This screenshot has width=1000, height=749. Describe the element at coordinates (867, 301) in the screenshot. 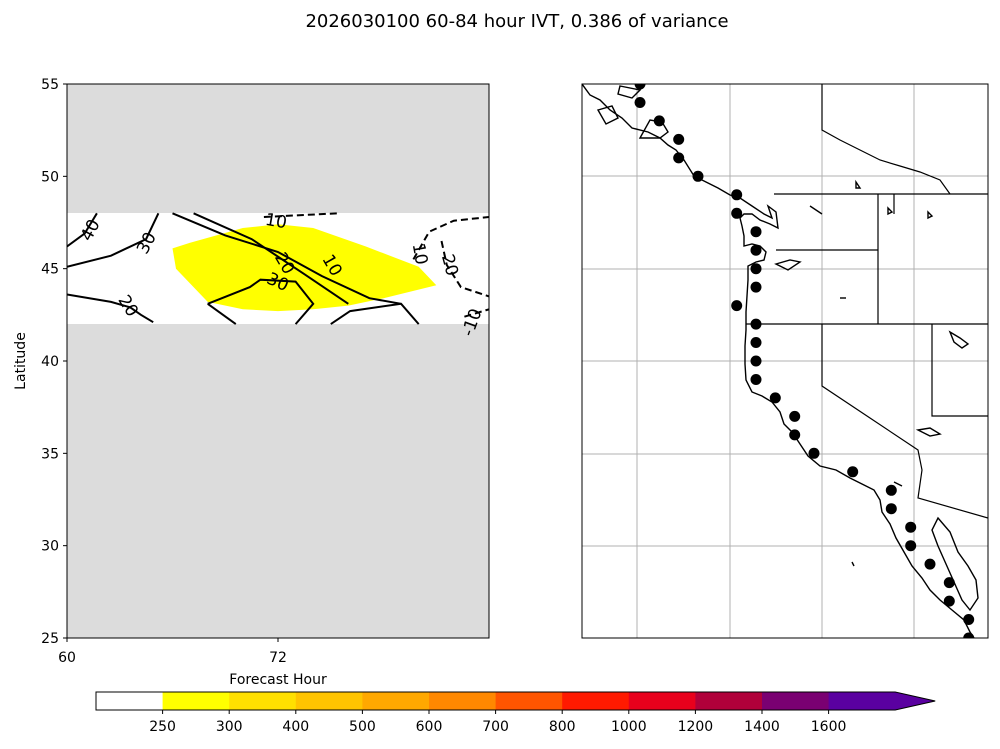

I see `map-borders` at that location.